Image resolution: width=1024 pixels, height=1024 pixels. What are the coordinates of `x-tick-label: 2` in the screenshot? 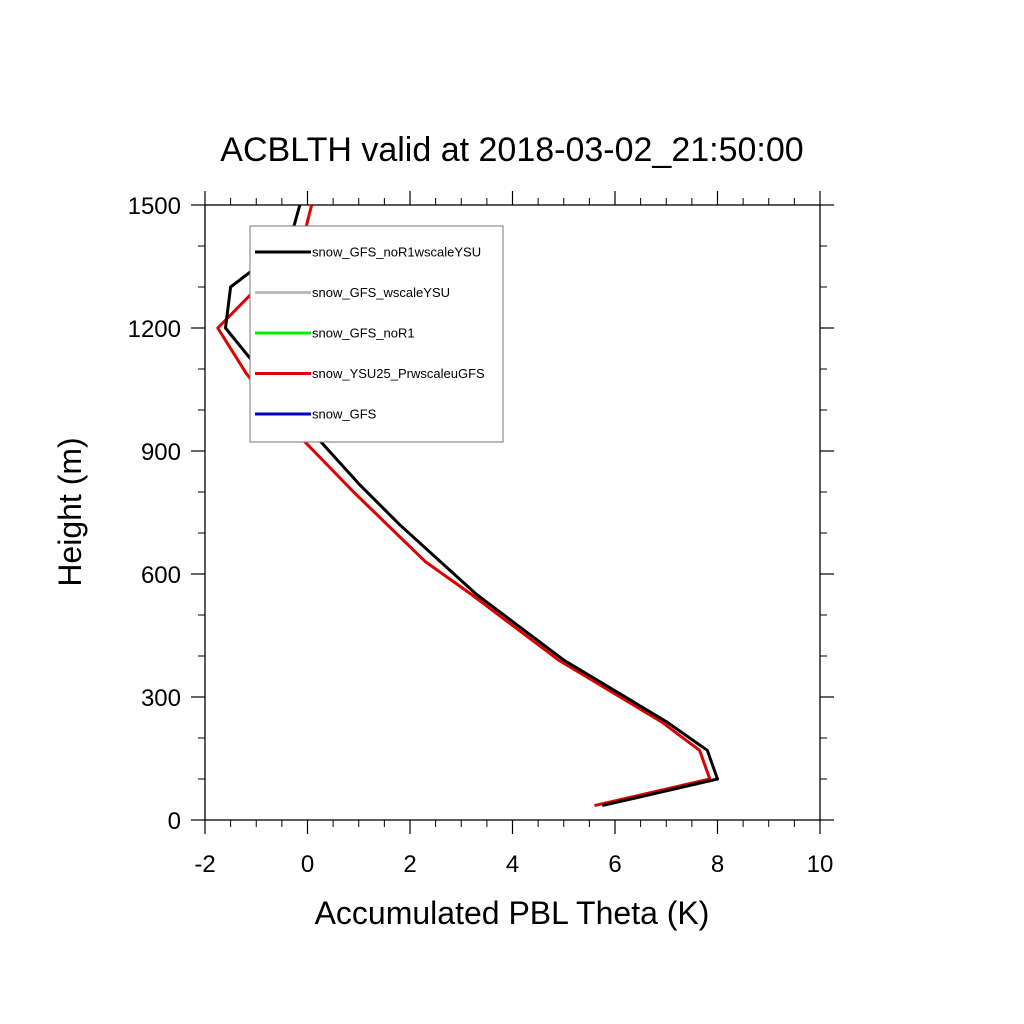 It's located at (409, 864).